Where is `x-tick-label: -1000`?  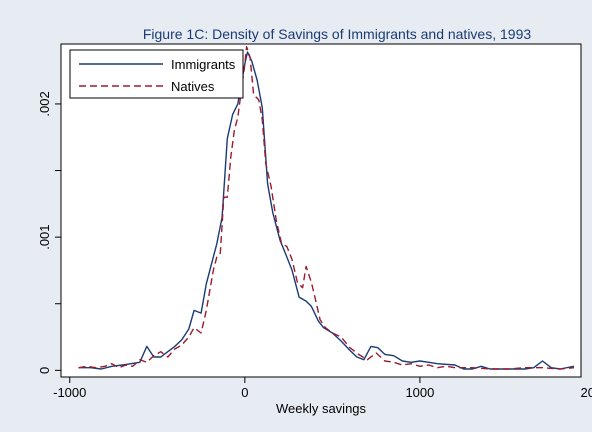 x-tick-label: -1000 is located at coordinates (69, 392).